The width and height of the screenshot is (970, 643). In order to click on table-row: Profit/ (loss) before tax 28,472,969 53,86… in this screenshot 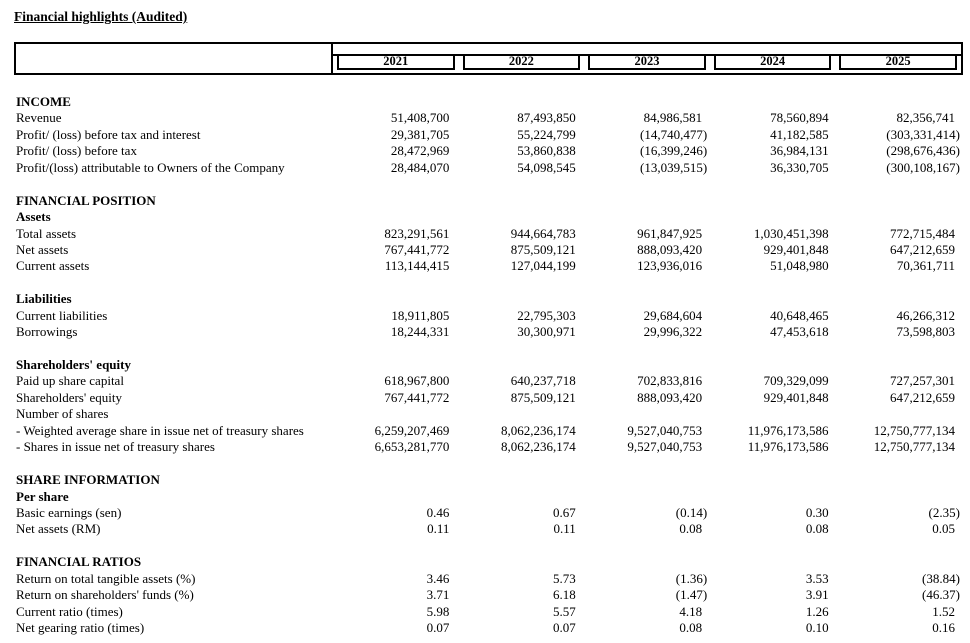, I will do `click(488, 151)`.